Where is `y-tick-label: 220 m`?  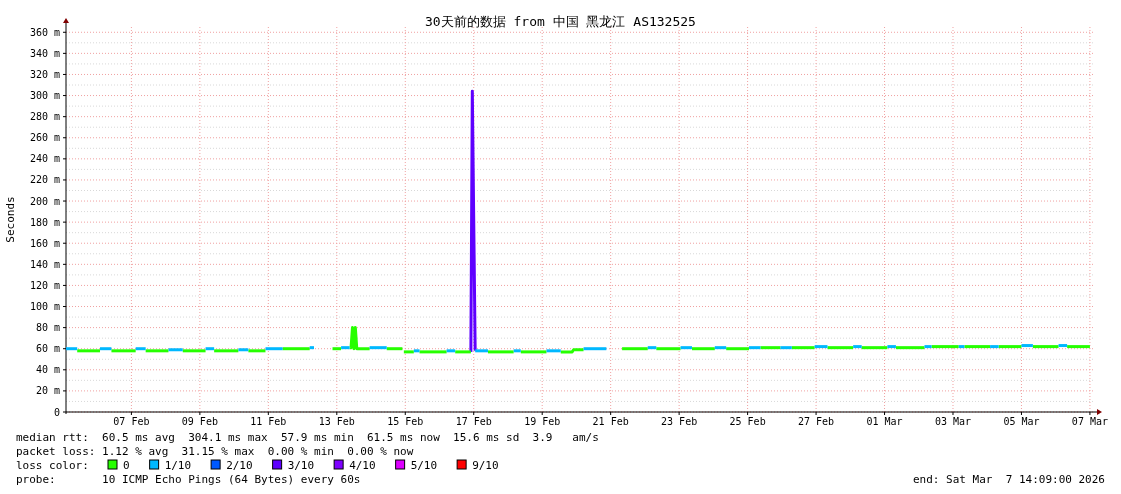 y-tick-label: 220 m is located at coordinates (44, 180).